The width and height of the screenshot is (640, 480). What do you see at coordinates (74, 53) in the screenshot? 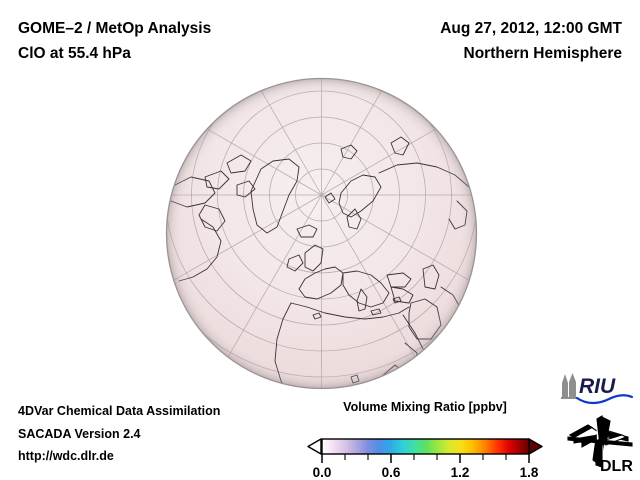
I see `page-subtitle-species: ClO at 55.4 hPa` at bounding box center [74, 53].